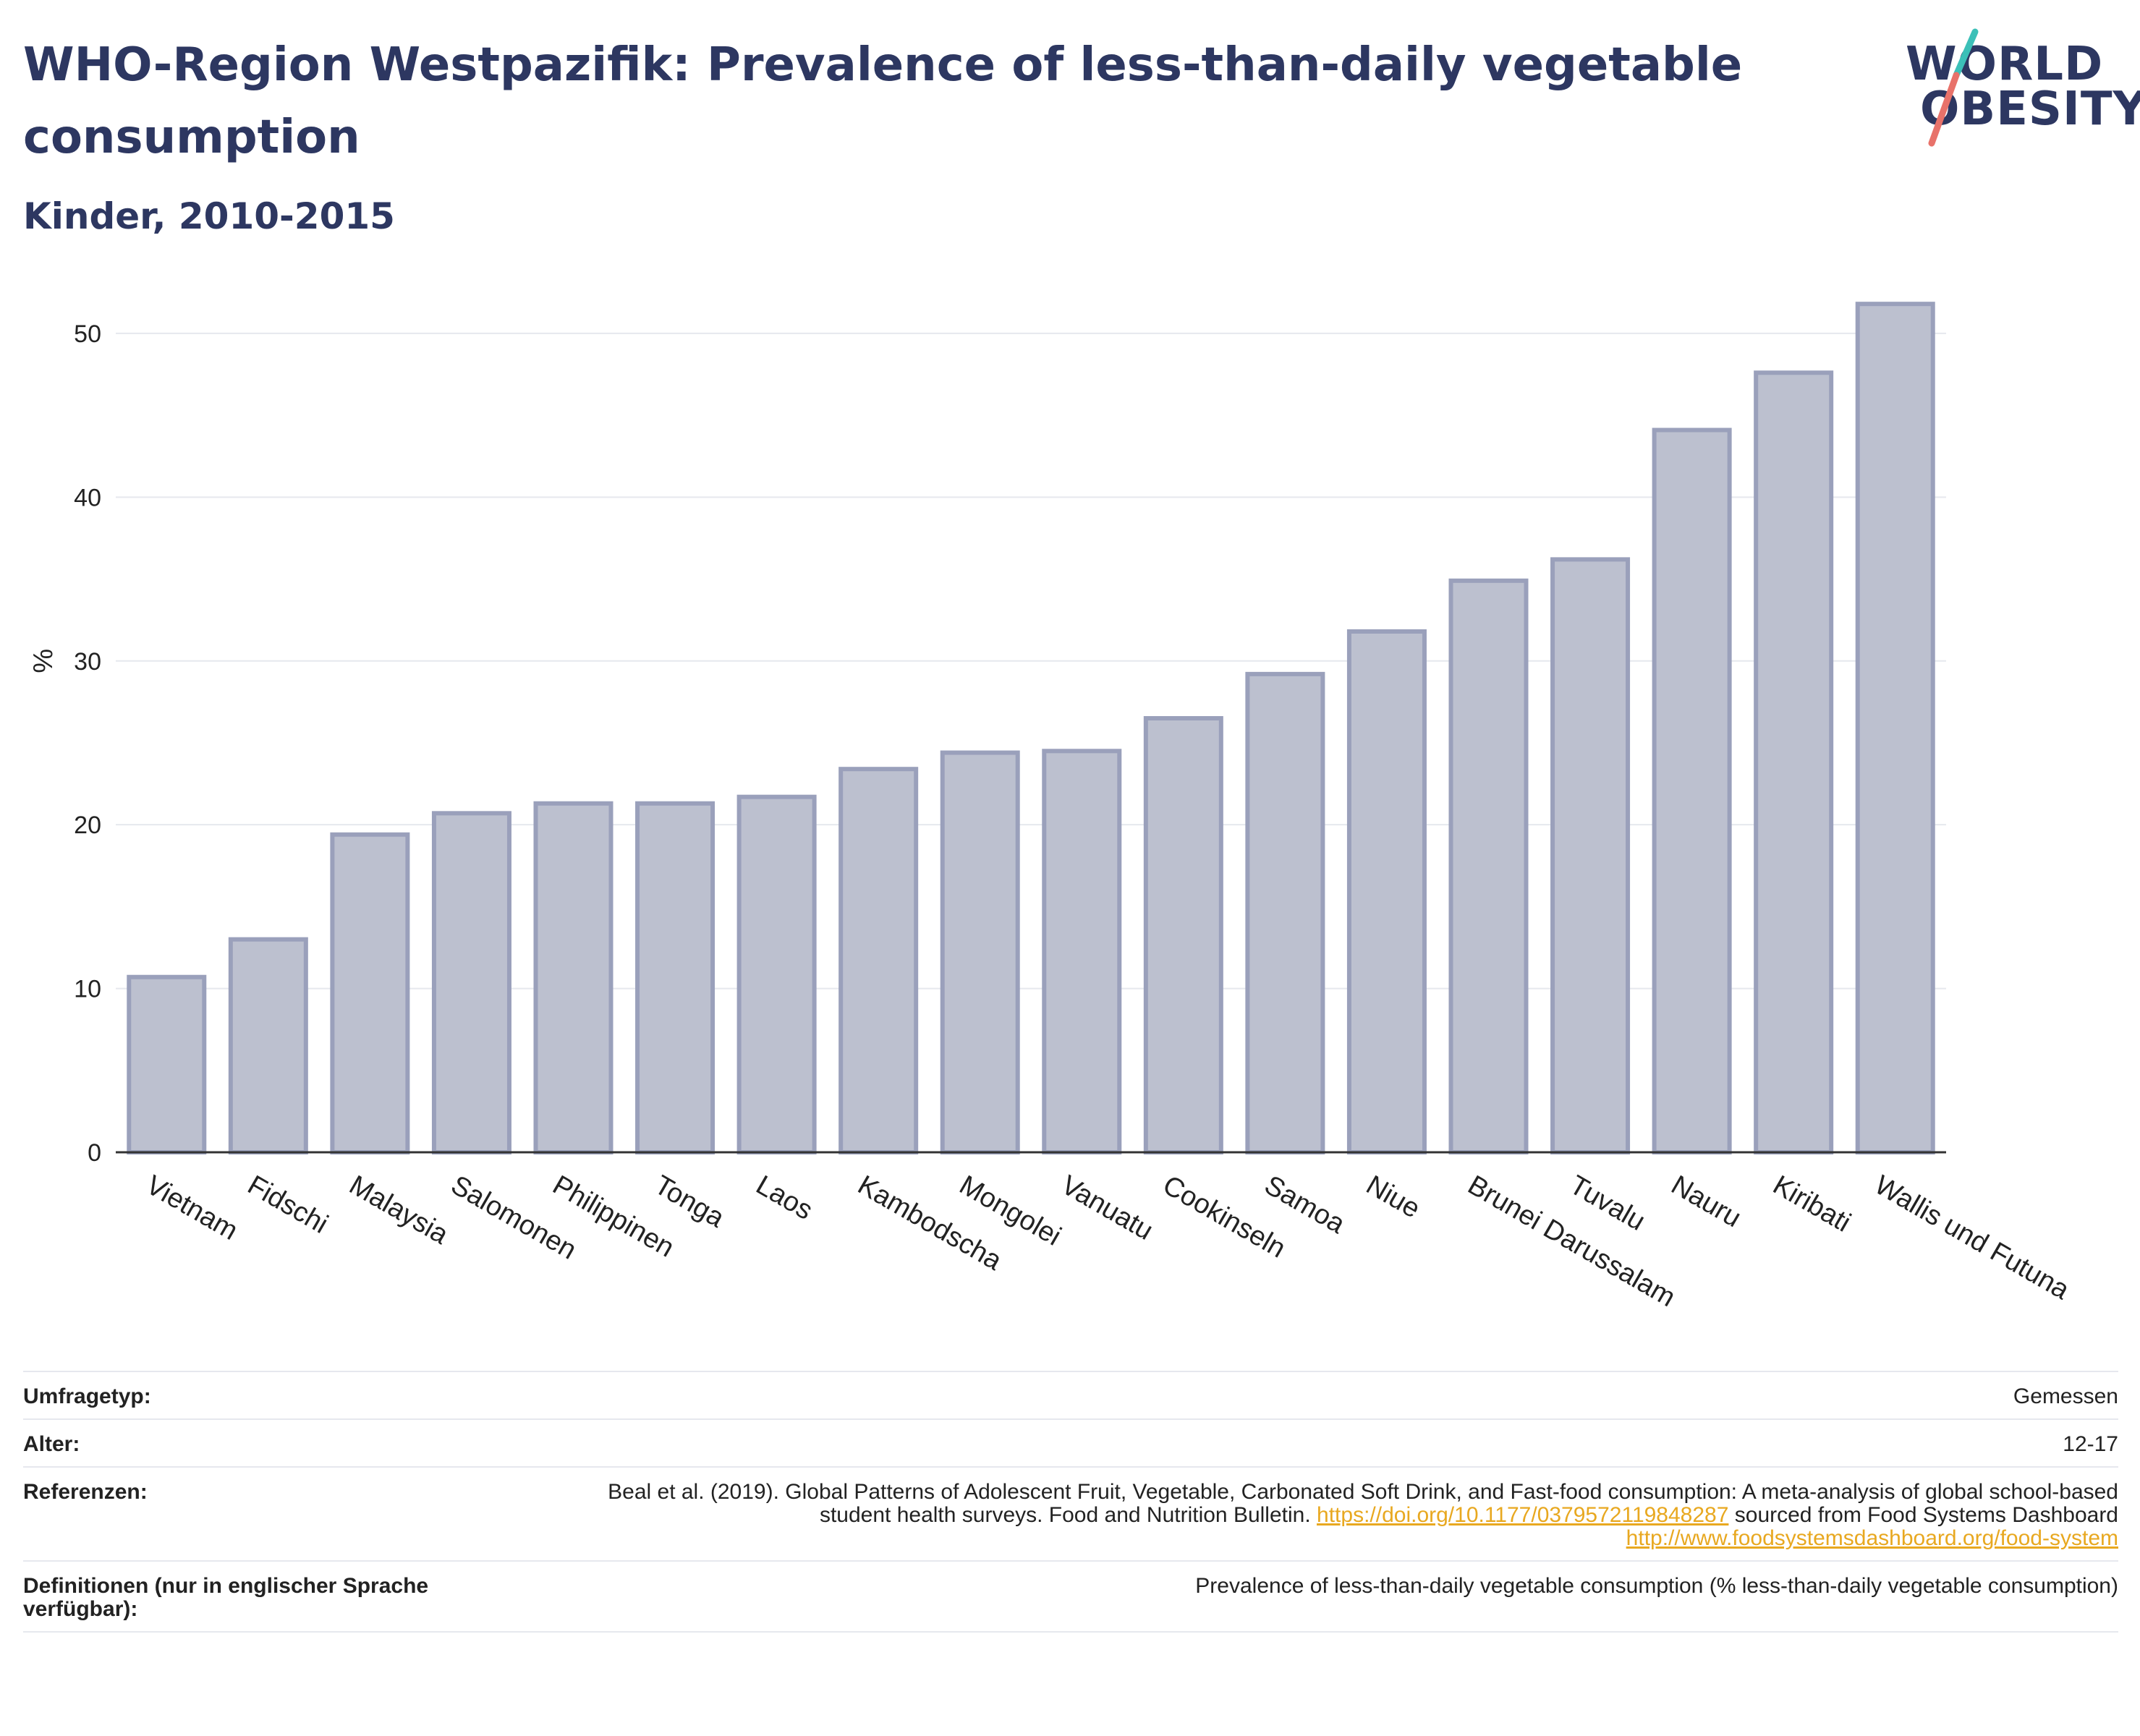 Image resolution: width=2140 pixels, height=1736 pixels. Describe the element at coordinates (399, 1210) in the screenshot. I see `x-tick-label: Malaysia` at that location.